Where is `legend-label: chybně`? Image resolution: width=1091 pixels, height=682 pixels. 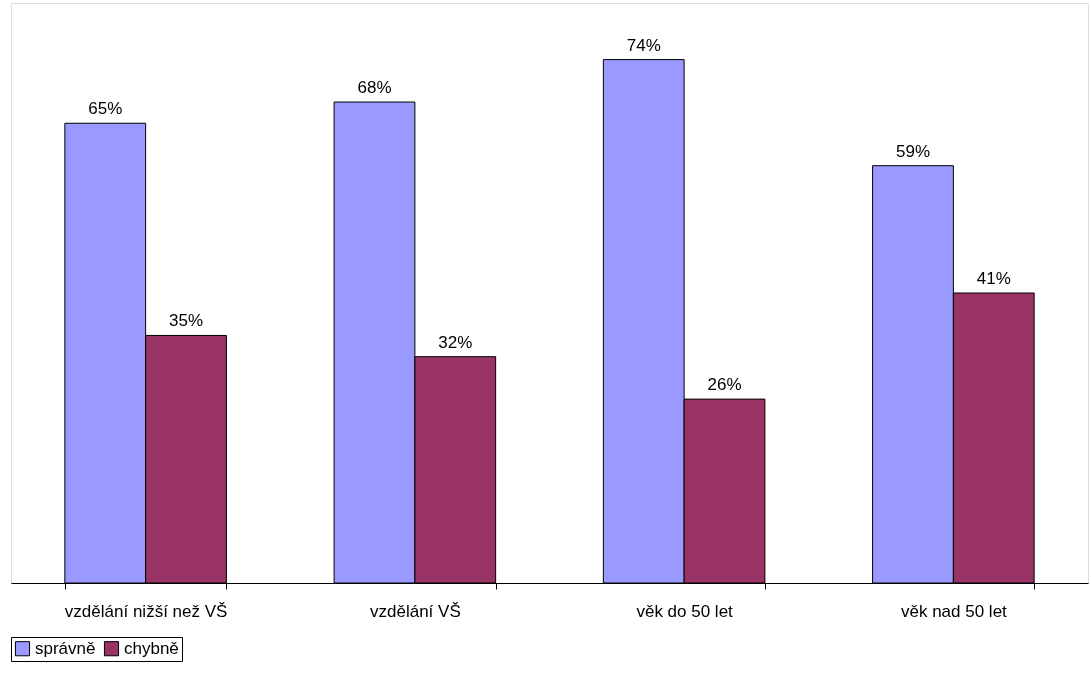 legend-label: chybně is located at coordinates (151, 648).